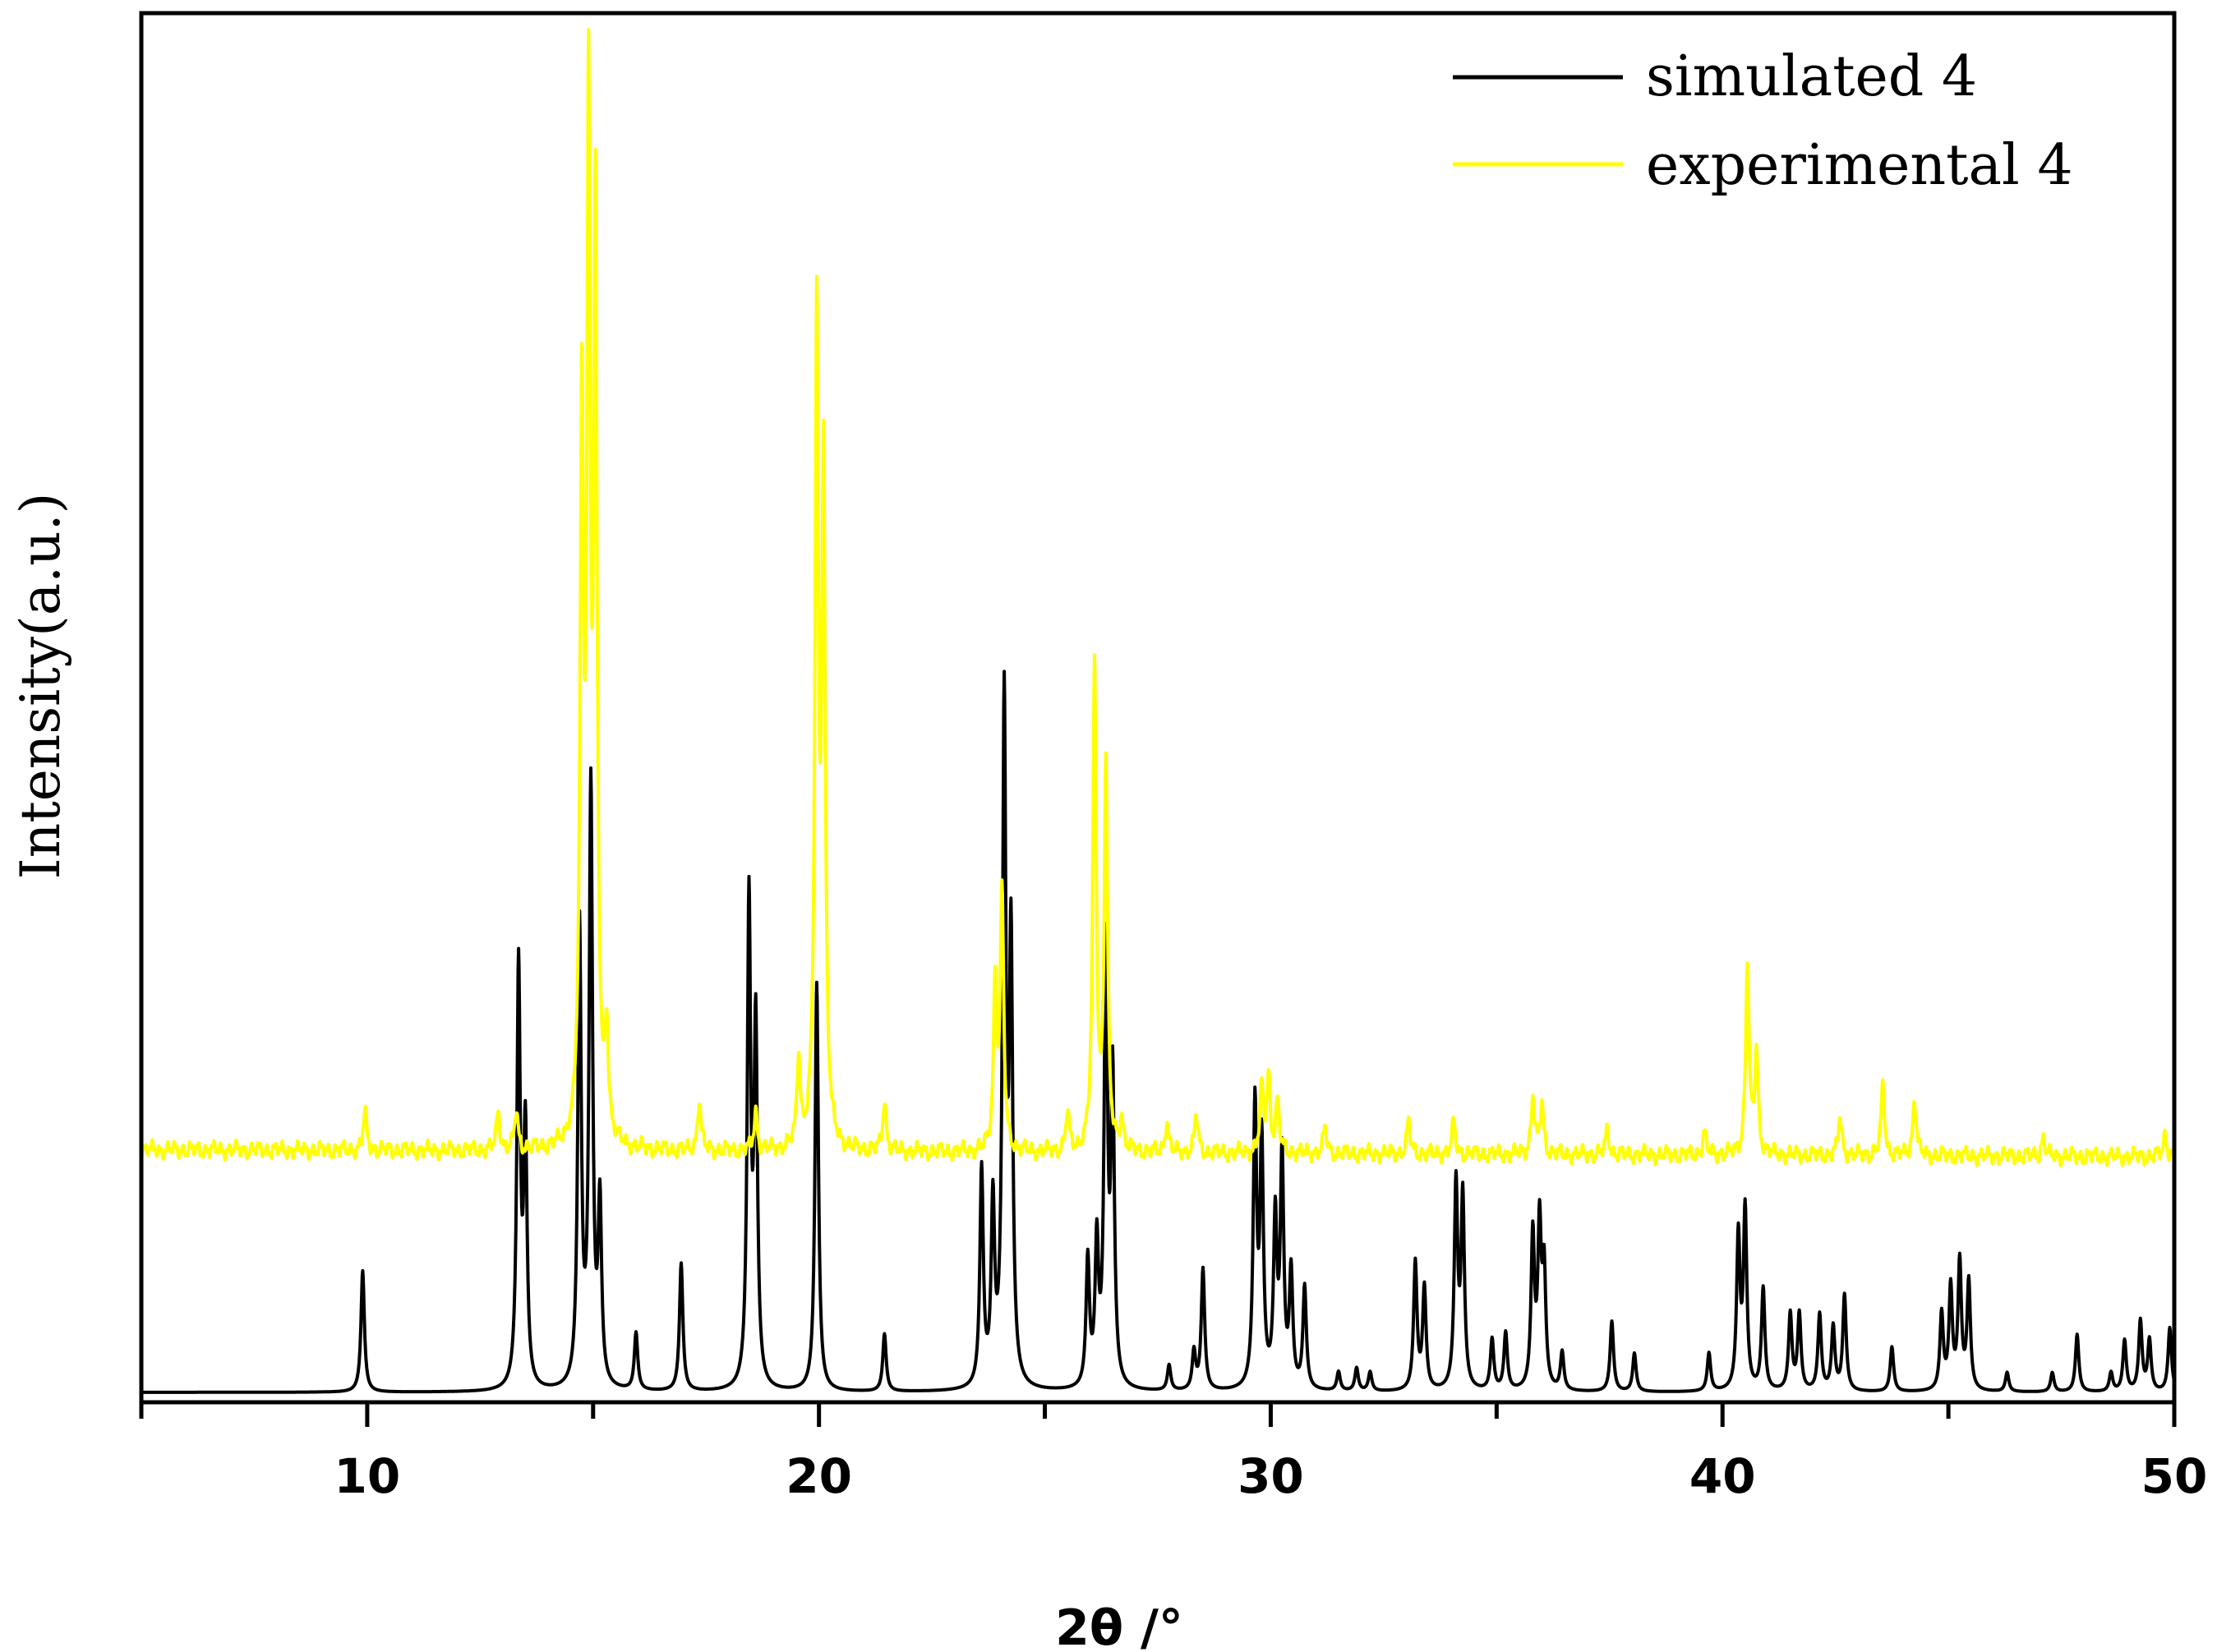  What do you see at coordinates (1271, 1476) in the screenshot?
I see `x-tick-label: 30` at bounding box center [1271, 1476].